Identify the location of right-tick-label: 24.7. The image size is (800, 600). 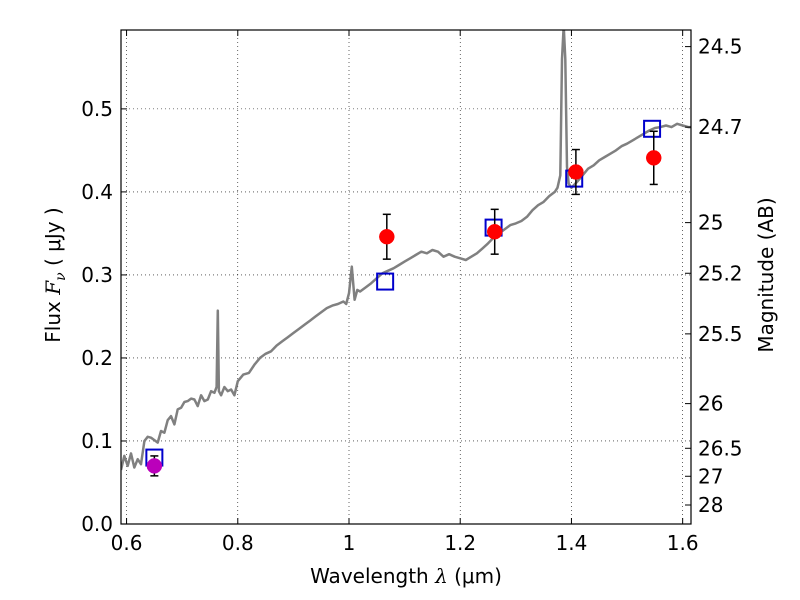
(720, 127).